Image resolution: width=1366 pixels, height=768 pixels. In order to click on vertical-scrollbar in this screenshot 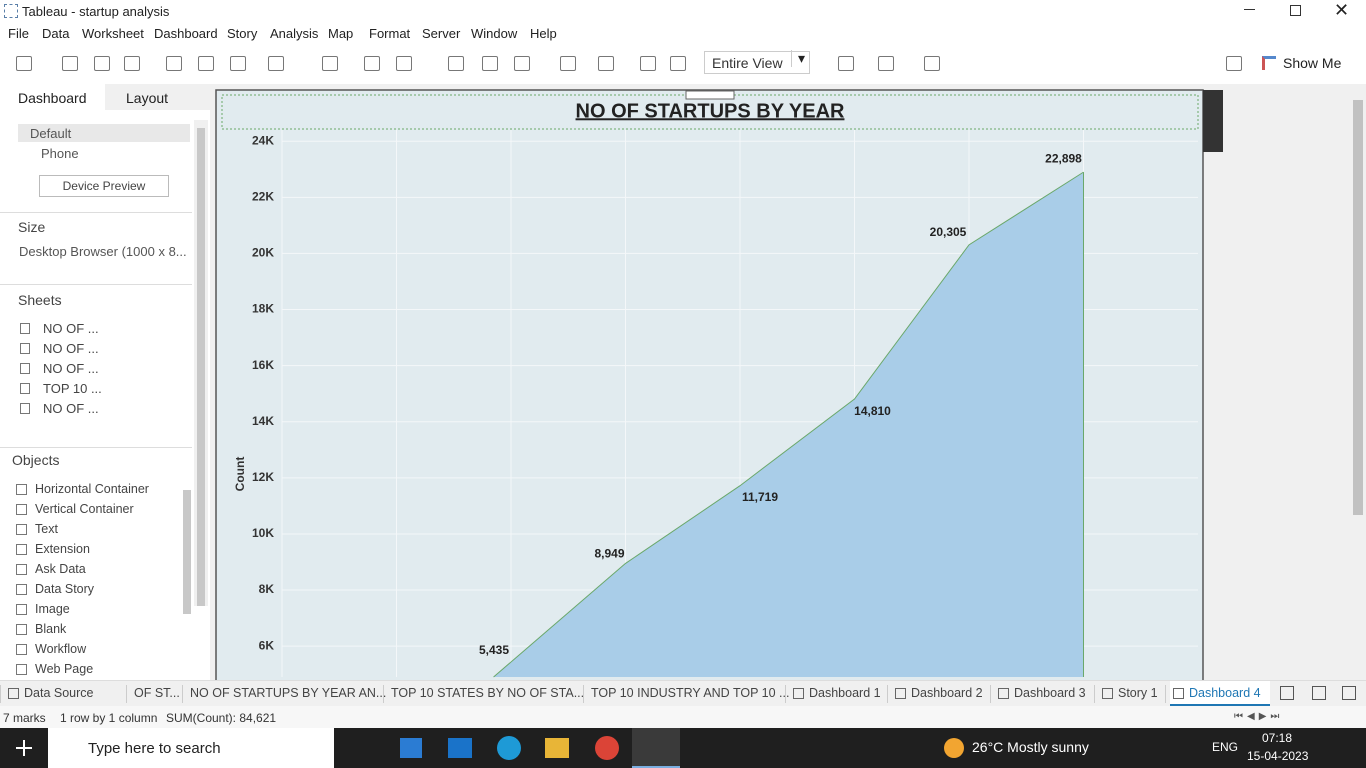, I will do `click(1358, 382)`.